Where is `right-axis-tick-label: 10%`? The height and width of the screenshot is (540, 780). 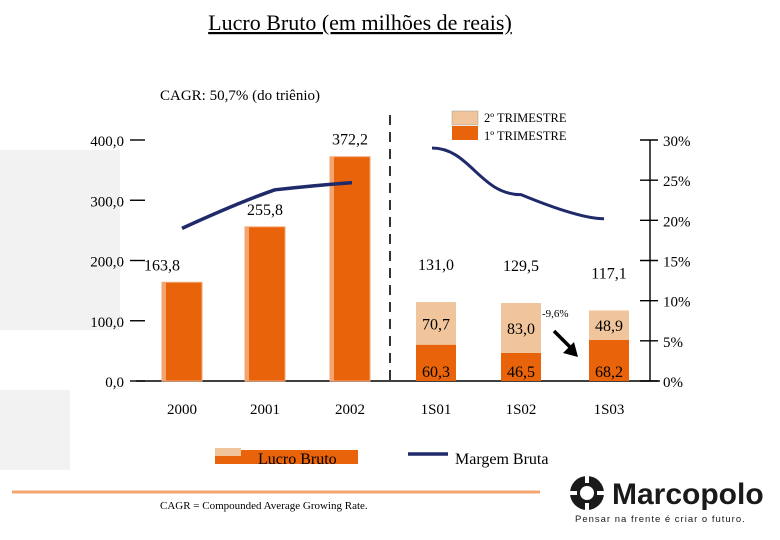 right-axis-tick-label: 10% is located at coordinates (677, 303).